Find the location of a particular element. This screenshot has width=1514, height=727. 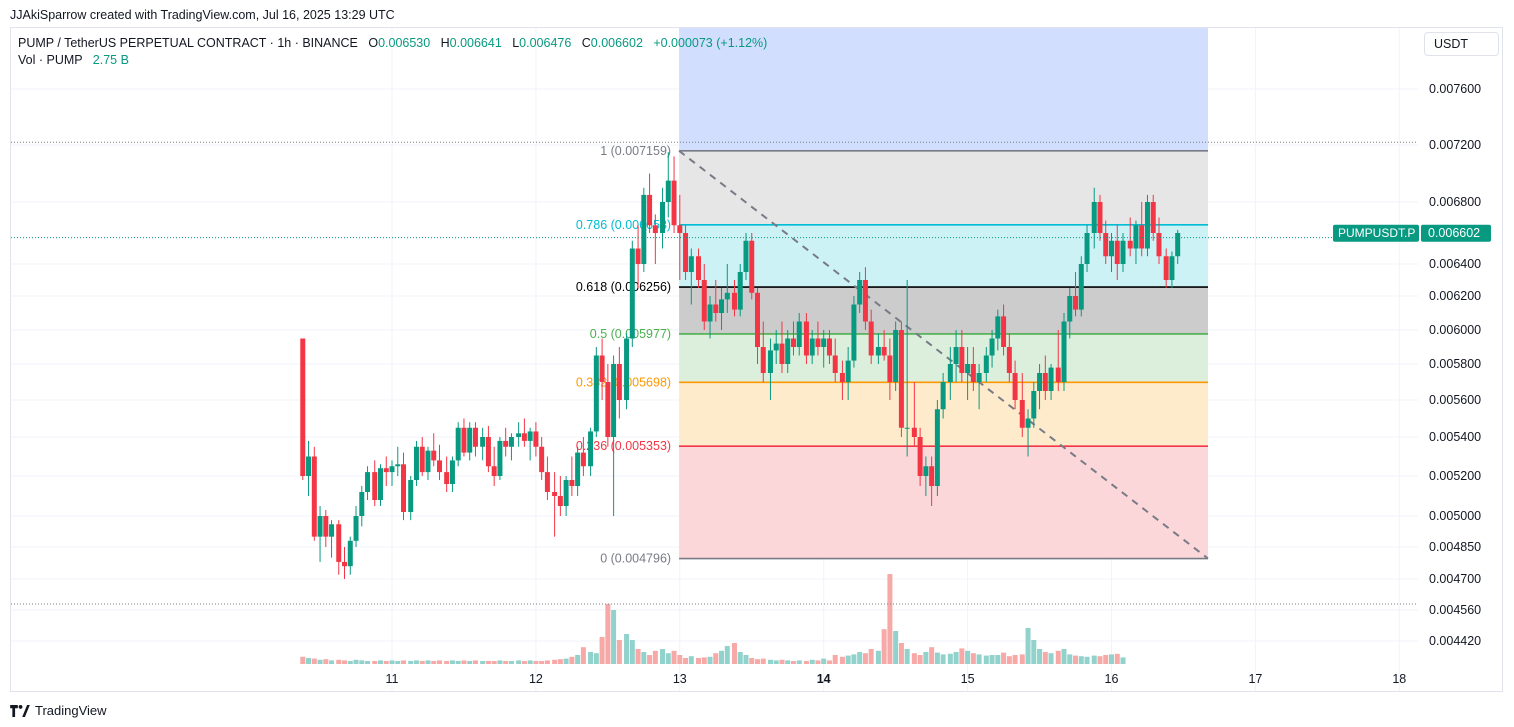

time-tick-label: 11 is located at coordinates (392, 679).